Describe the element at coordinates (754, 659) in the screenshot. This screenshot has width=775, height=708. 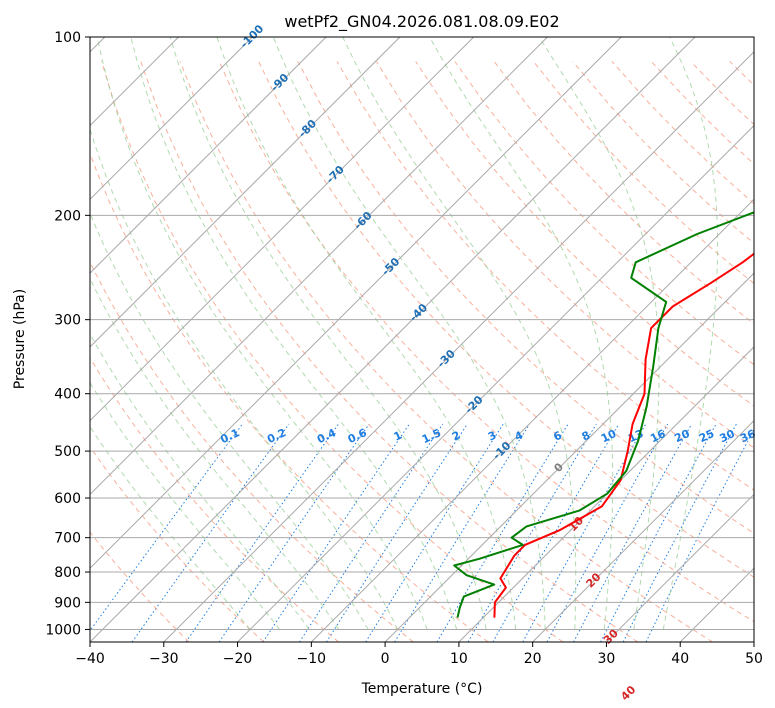
I see `x-tick-label: 50` at that location.